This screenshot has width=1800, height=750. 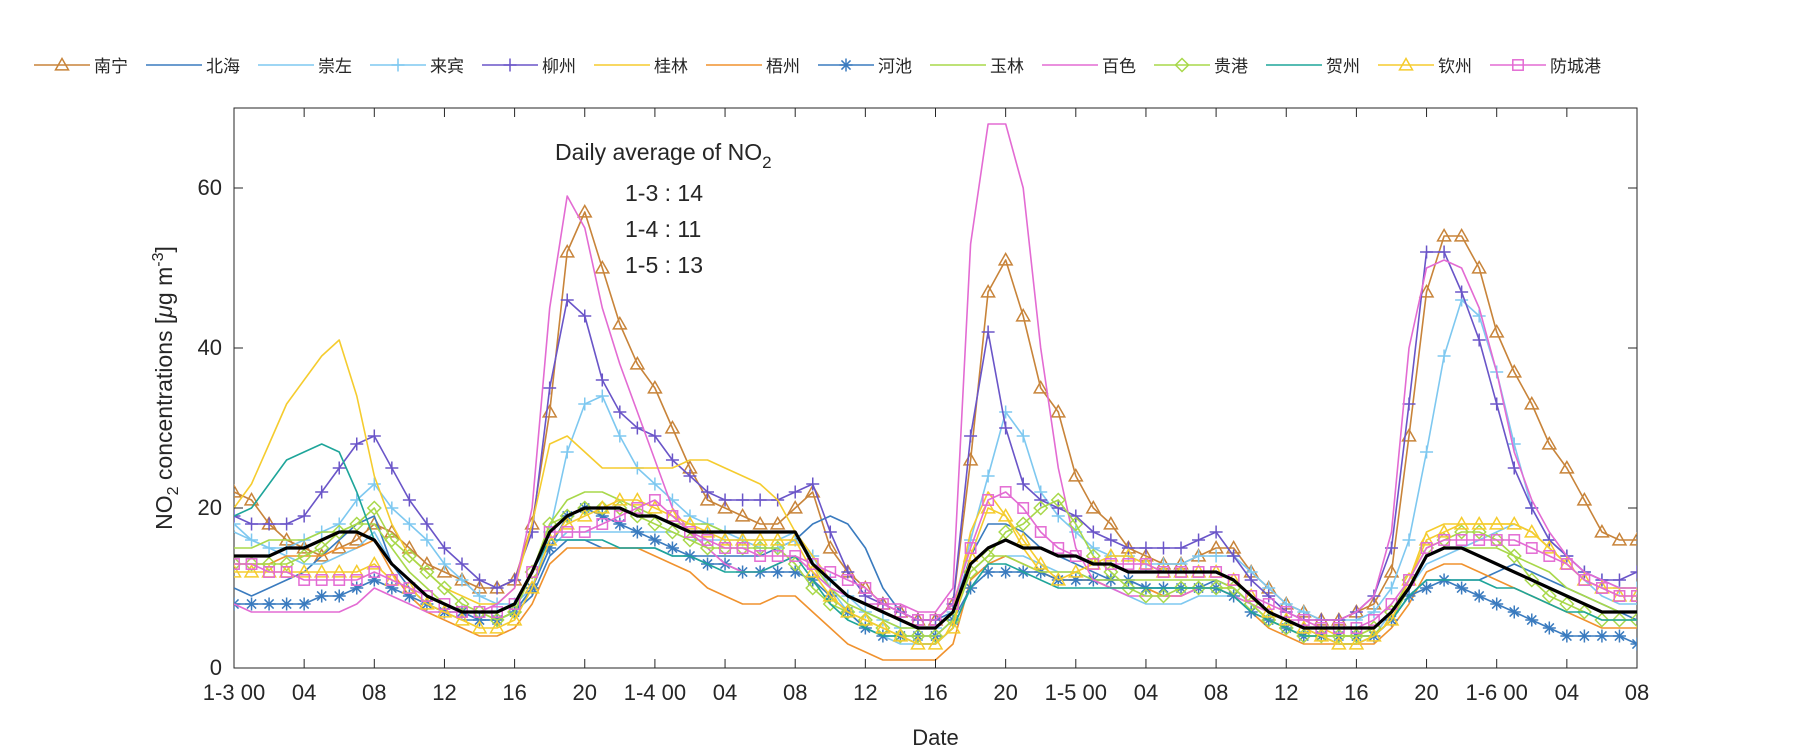 What do you see at coordinates (620, 436) in the screenshot?
I see `point-来宾-22` at bounding box center [620, 436].